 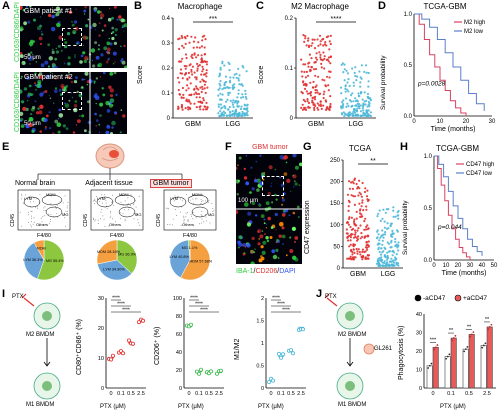 I want to click on x-tick-label: 0, so click(x=270, y=394).